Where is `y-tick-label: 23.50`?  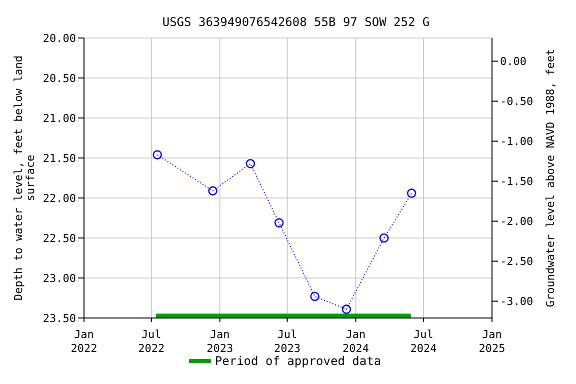 y-tick-label: 23.50 is located at coordinates (59, 318).